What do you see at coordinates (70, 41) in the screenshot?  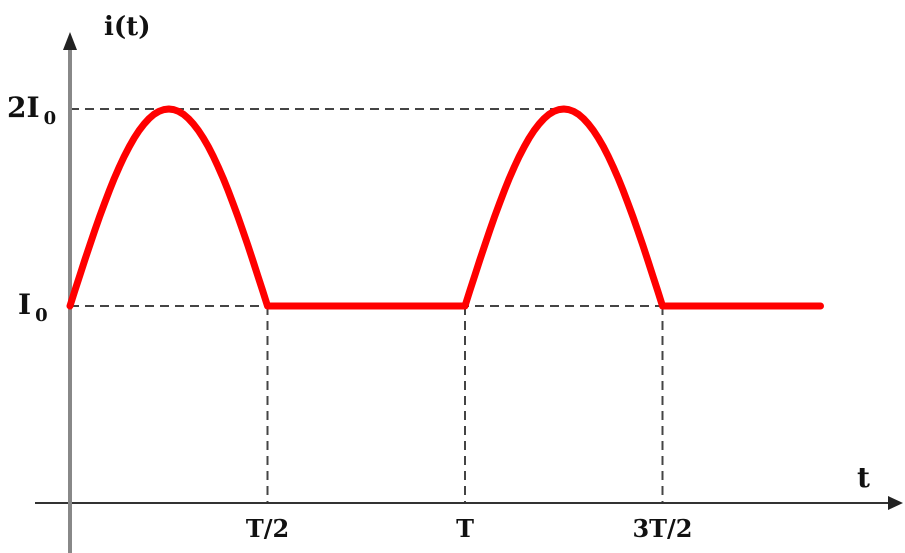 I see `y-axis-arrow` at bounding box center [70, 41].